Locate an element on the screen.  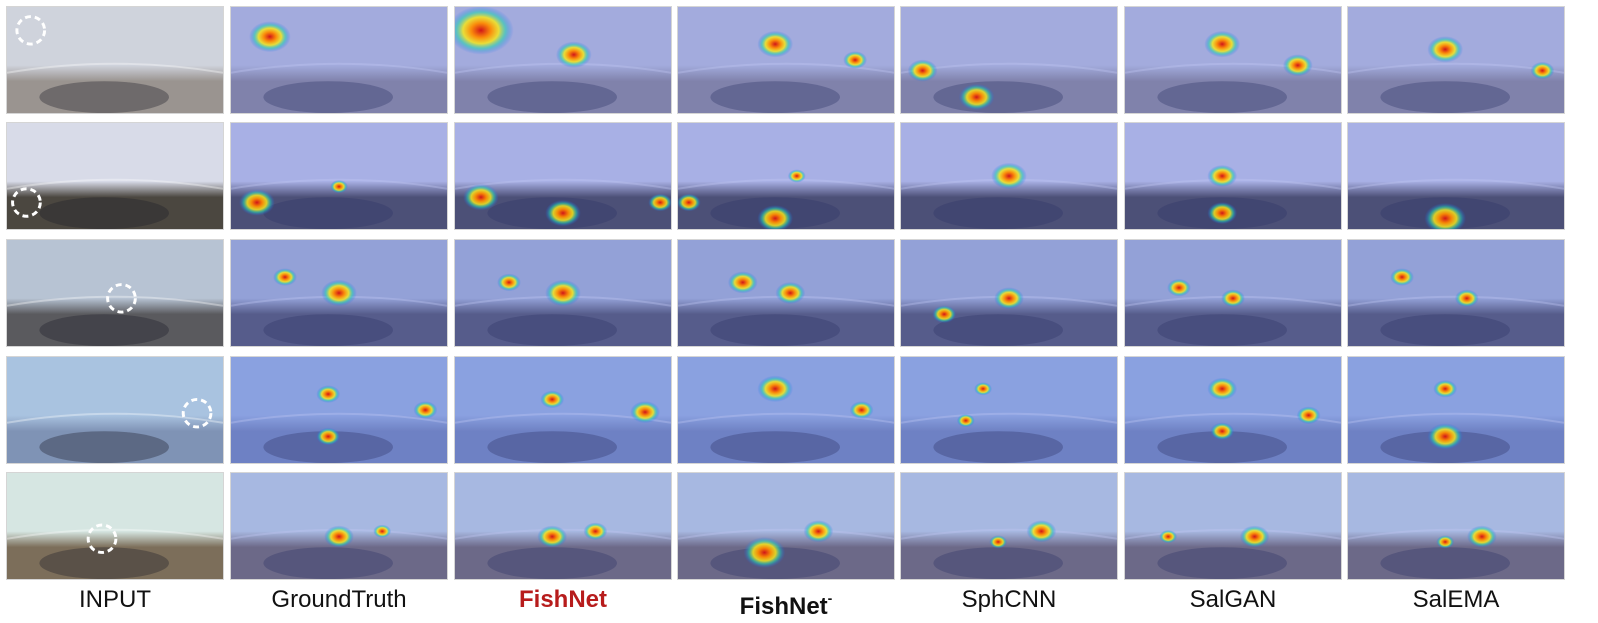
column-label-text: GroundTruth is located at coordinates (339, 599).